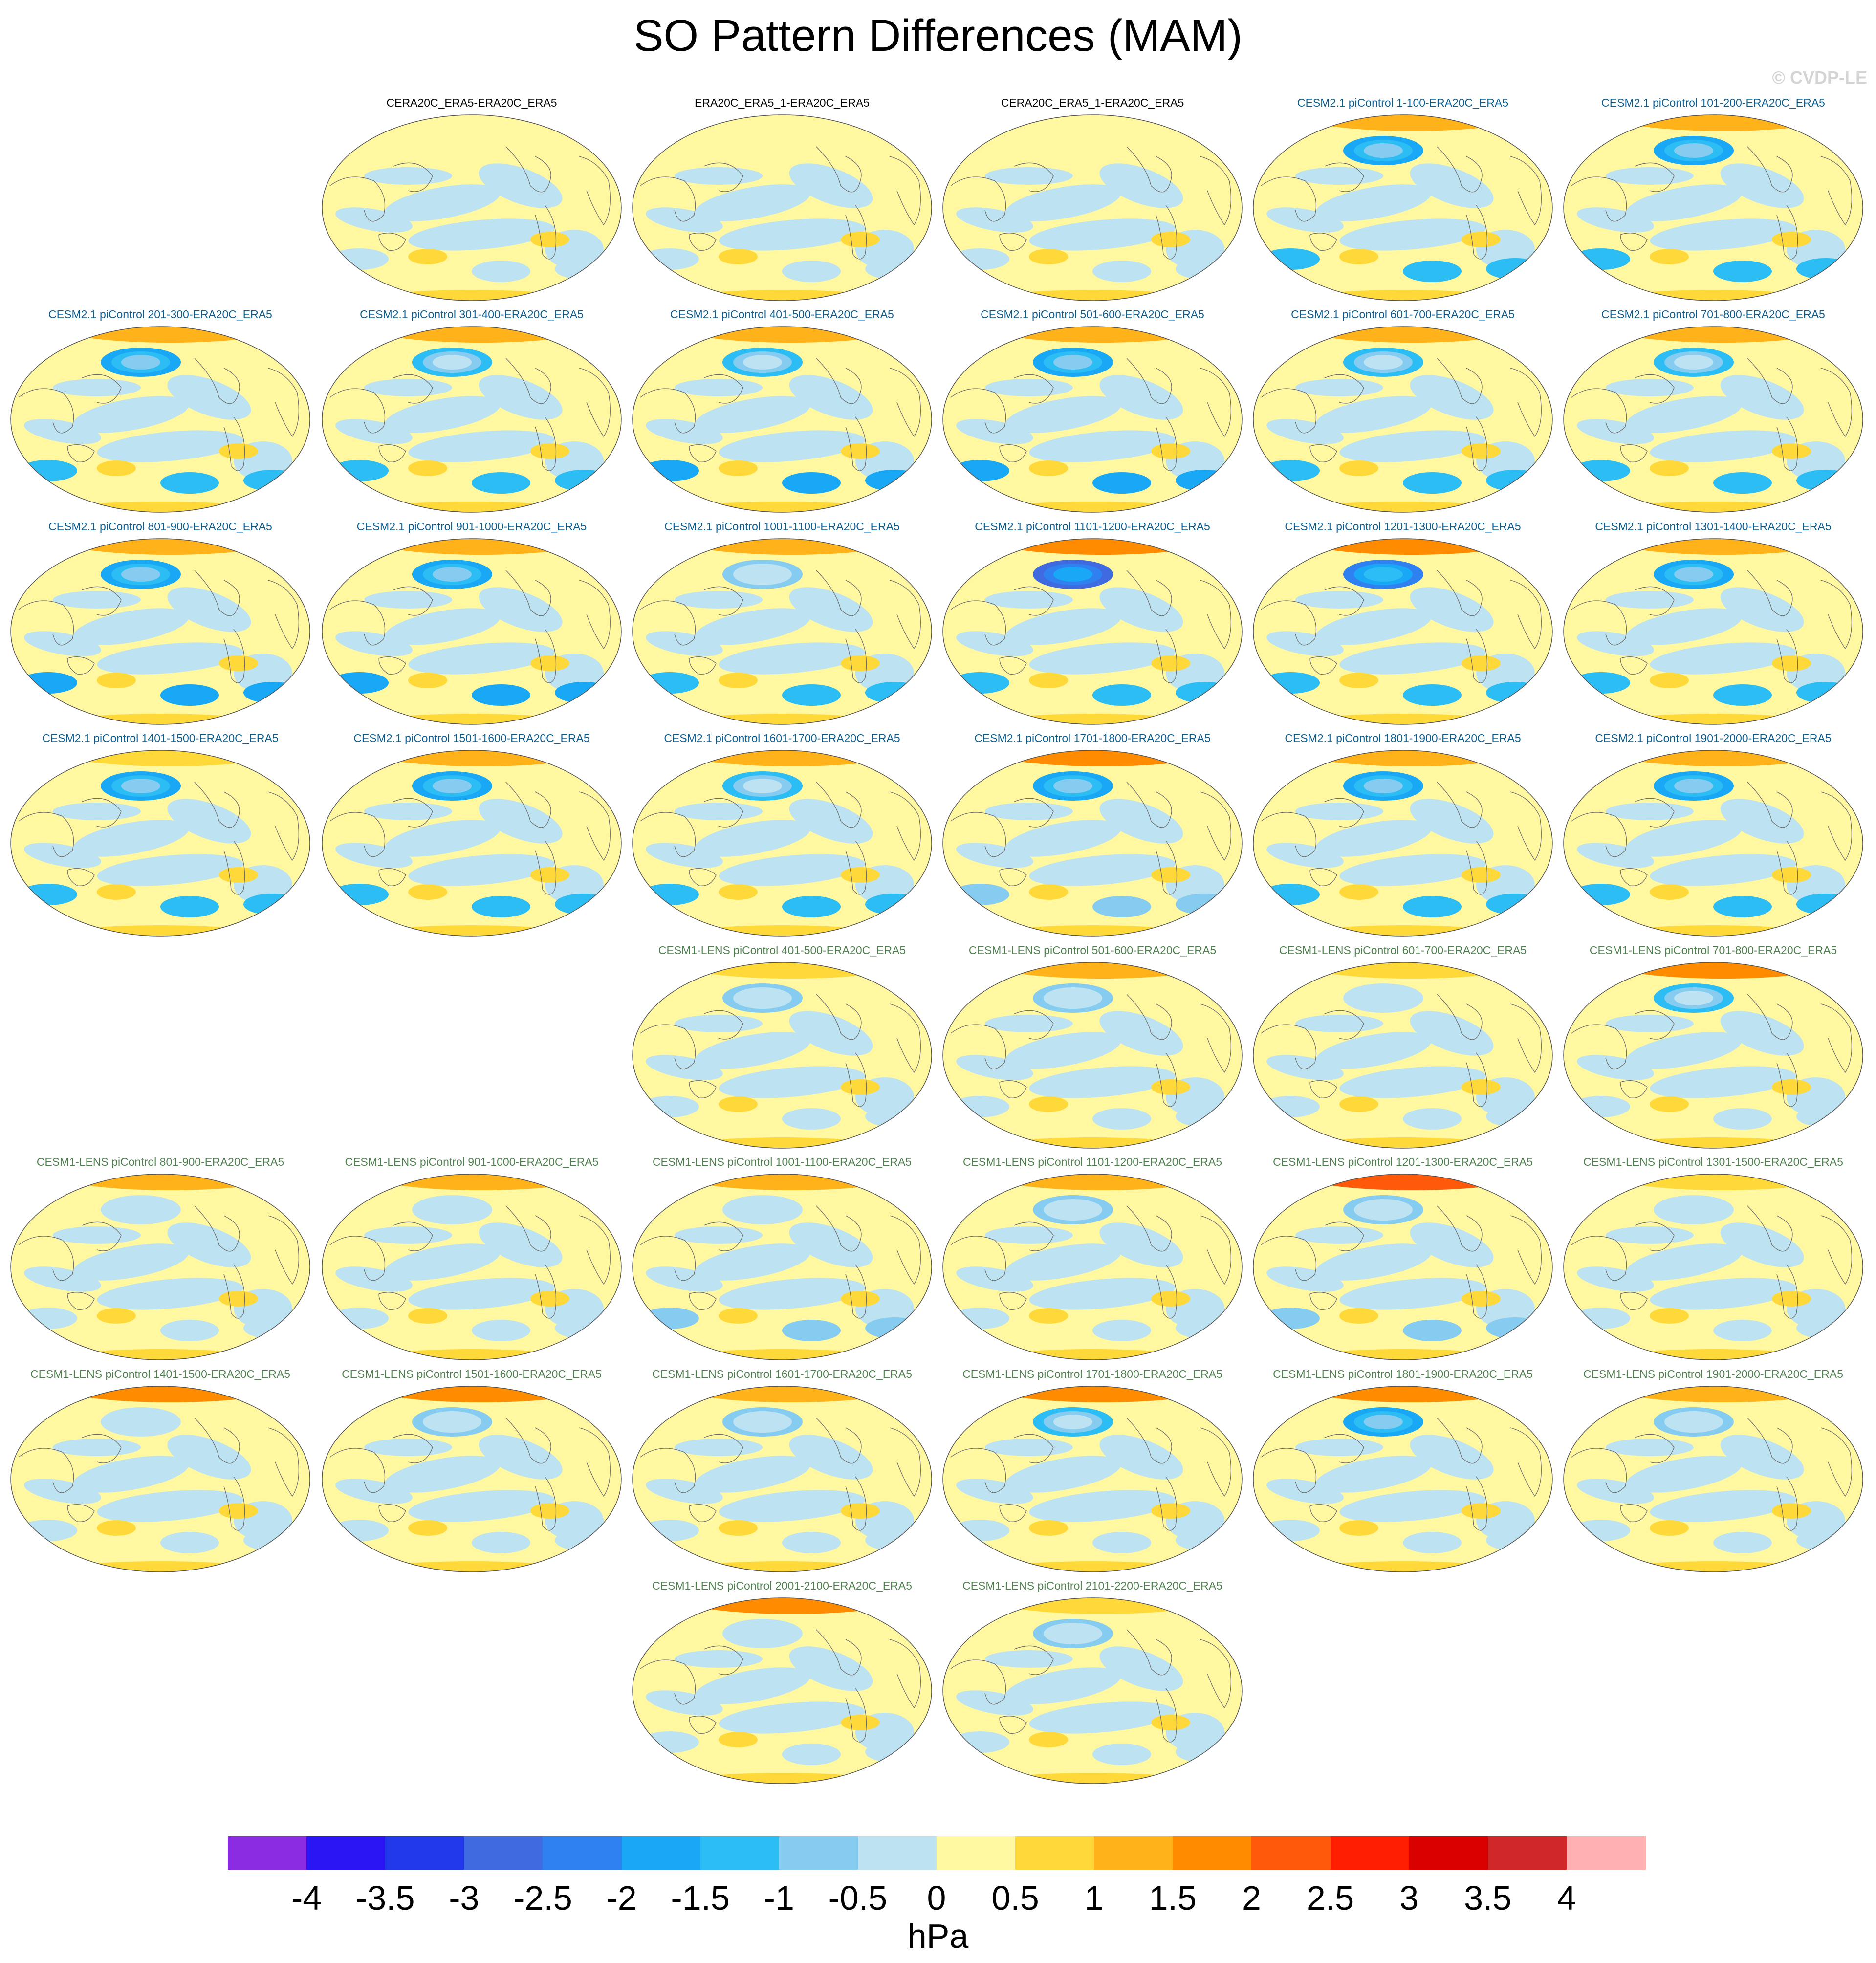 The width and height of the screenshot is (1876, 1963). Describe the element at coordinates (160, 834) in the screenshot. I see `map-panel: CESM2.1 piControl 1401-1500-ERA20C_ERA5` at that location.